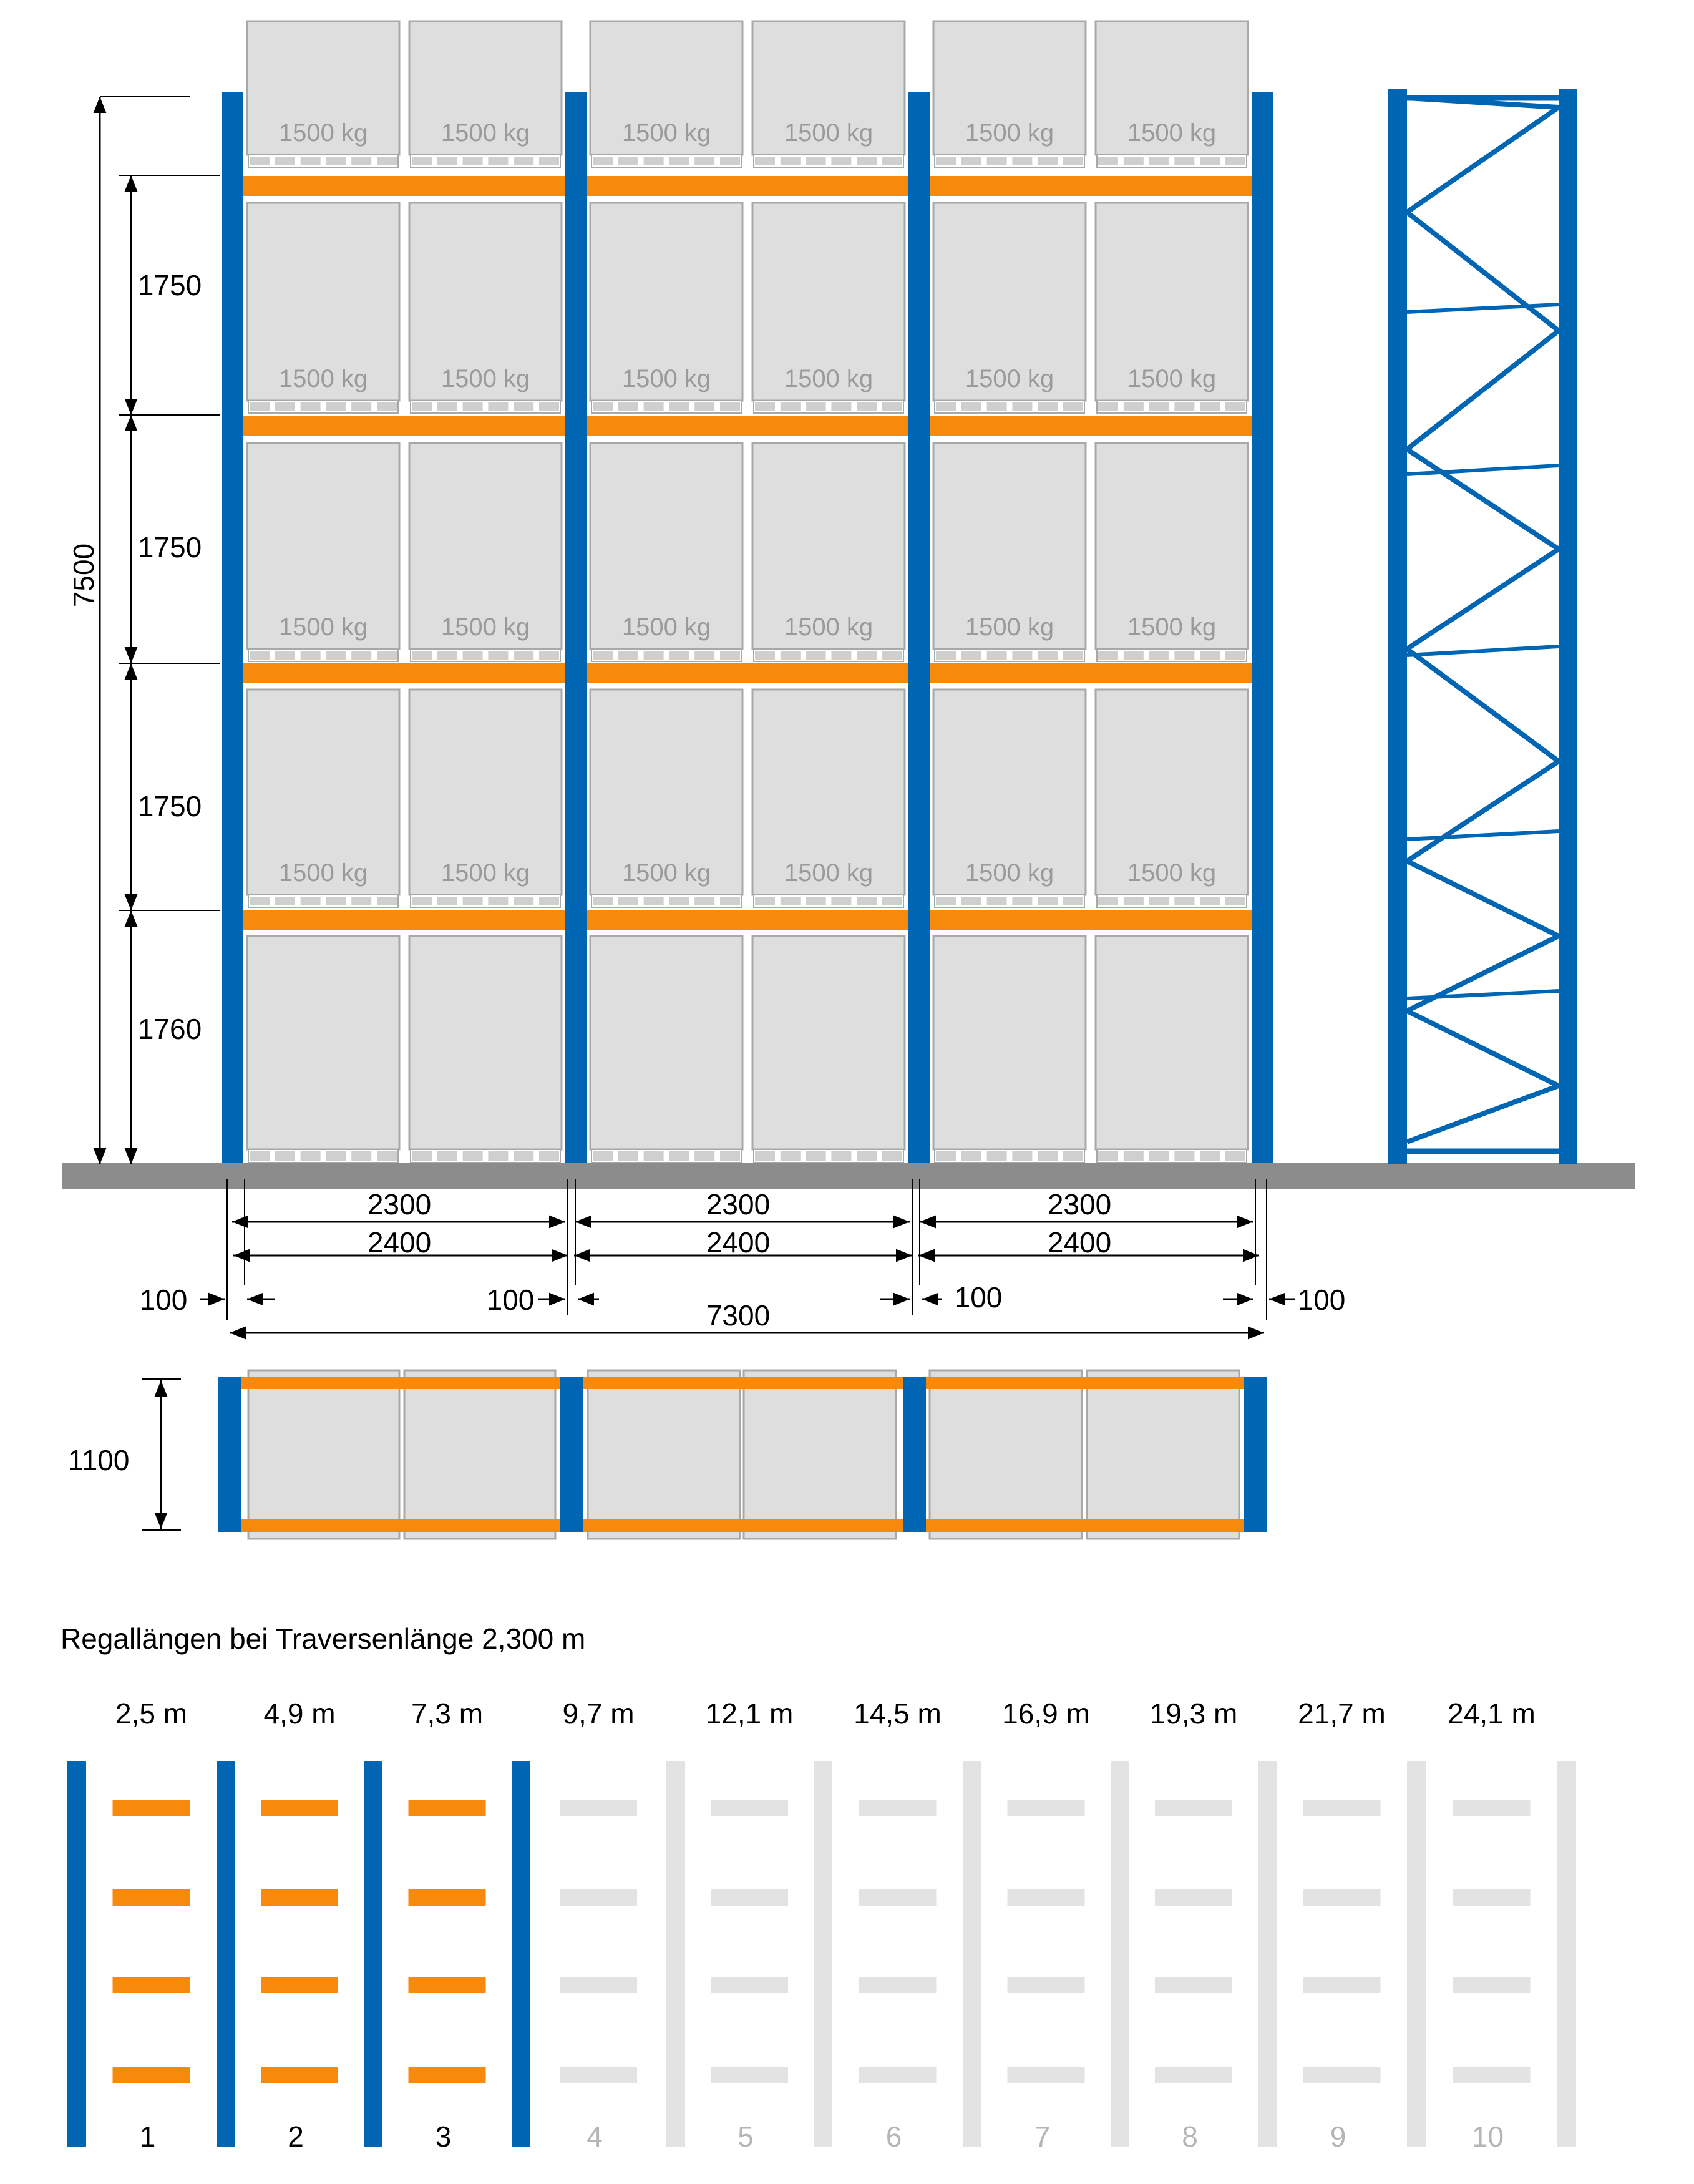  What do you see at coordinates (898, 1713) in the screenshot?
I see `bay-length-label: 14,5 m` at bounding box center [898, 1713].